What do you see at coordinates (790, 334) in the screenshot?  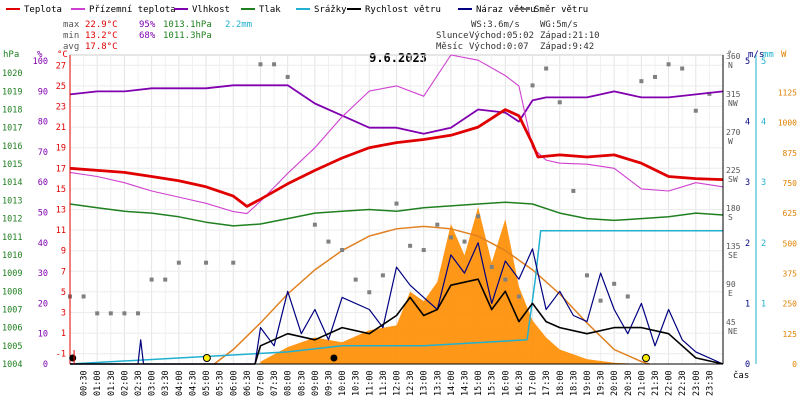 I see `solar-tick-label: 125` at bounding box center [790, 334].